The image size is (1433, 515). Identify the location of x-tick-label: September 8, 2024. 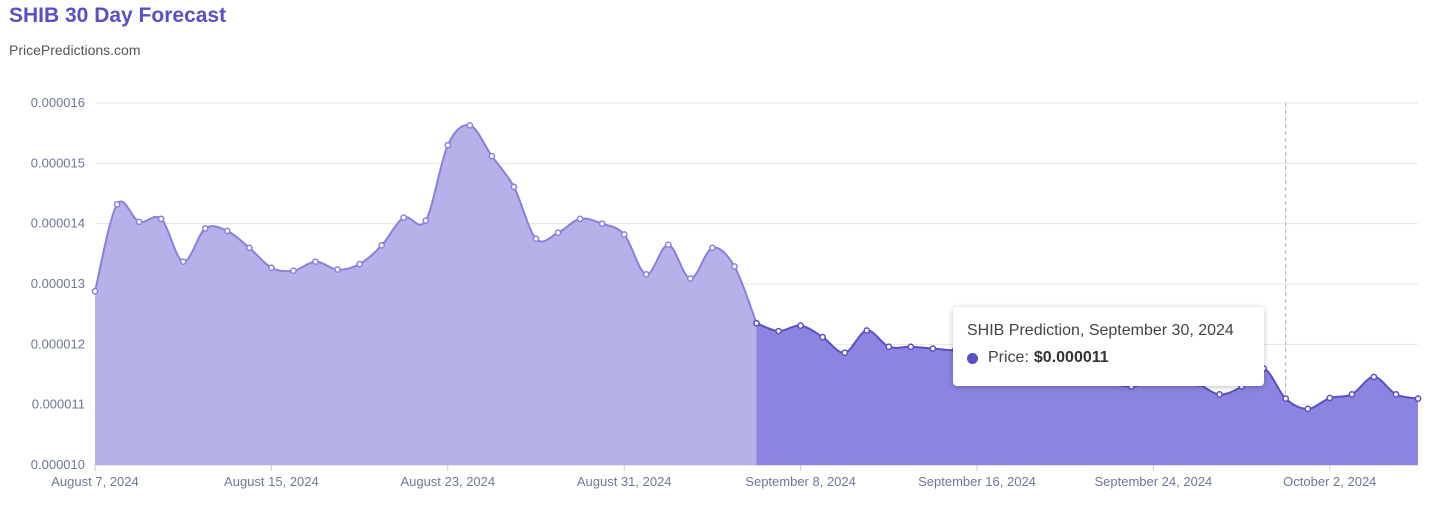
(800, 481).